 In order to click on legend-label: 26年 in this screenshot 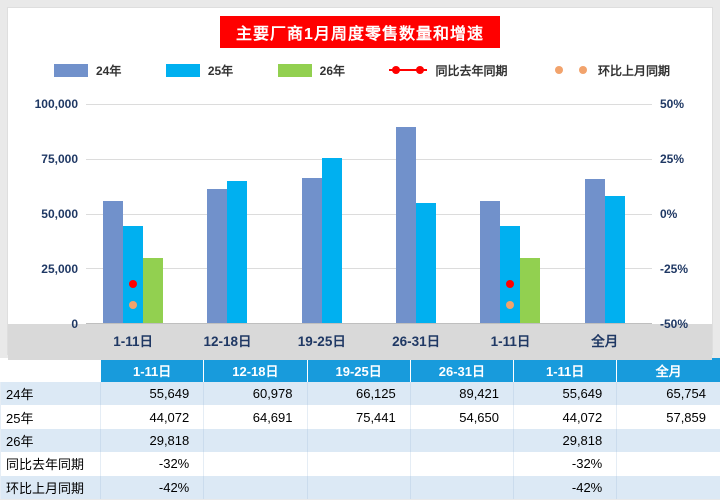, I will do `click(332, 70)`.